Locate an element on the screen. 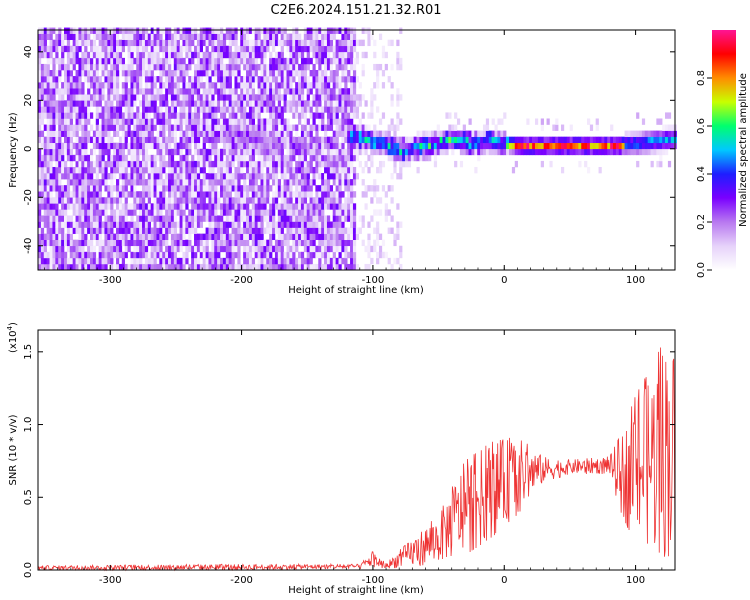 This screenshot has height=600, width=750. snr-xlabel: Height of straight line (km) is located at coordinates (356, 590).